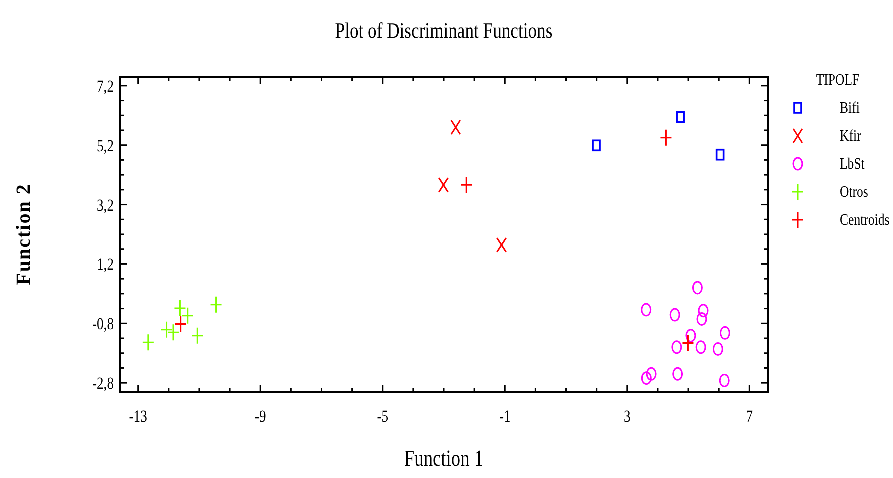 This screenshot has height=478, width=893. What do you see at coordinates (105, 87) in the screenshot?
I see `y-tick-label: 7,2` at bounding box center [105, 87].